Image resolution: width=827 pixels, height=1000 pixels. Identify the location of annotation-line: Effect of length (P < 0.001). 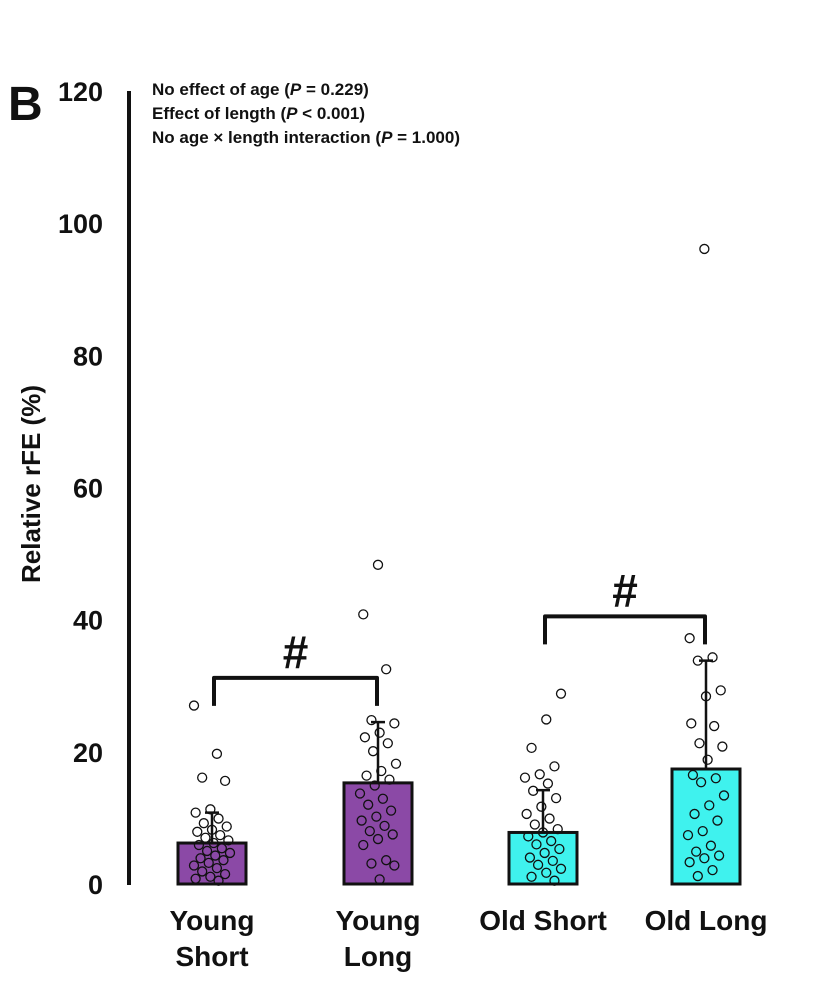
(258, 113).